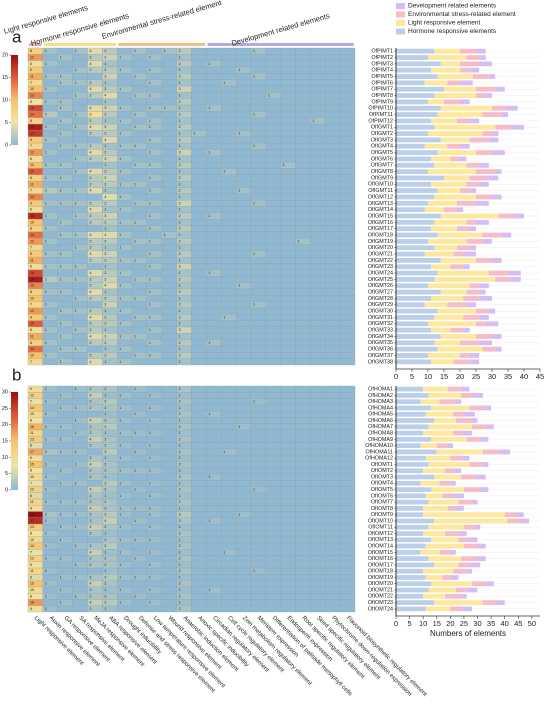 Image resolution: width=550 pixels, height=713 pixels. What do you see at coordinates (32, 490) in the screenshot?
I see `cell-value: 12` at bounding box center [32, 490].